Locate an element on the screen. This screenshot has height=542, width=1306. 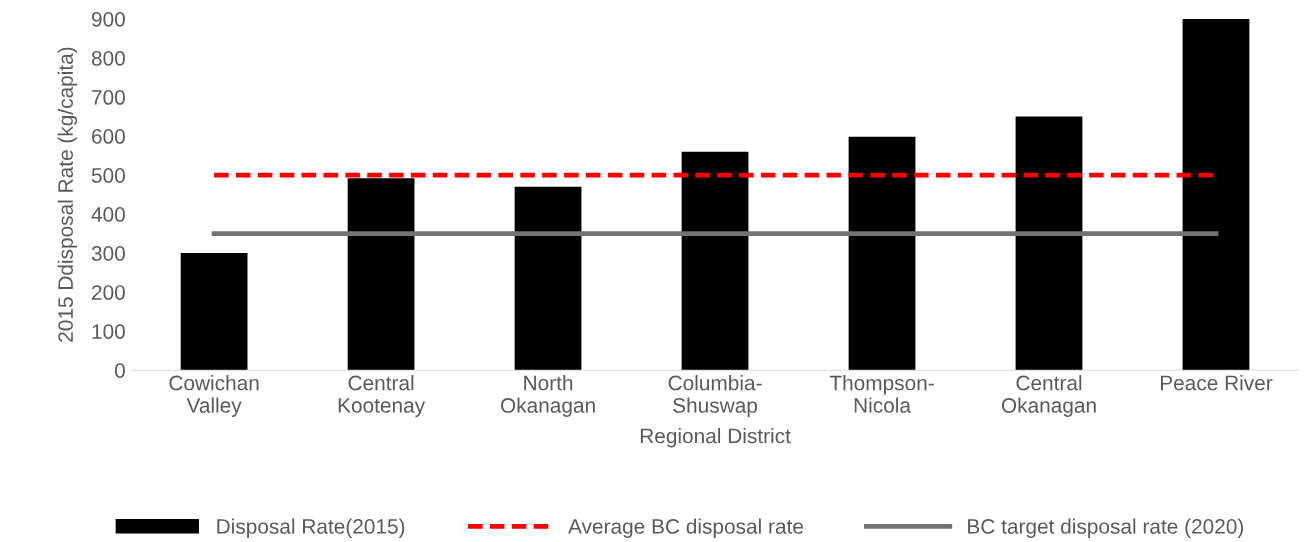
x-tick-label: Central Kootenay is located at coordinates (382, 396).